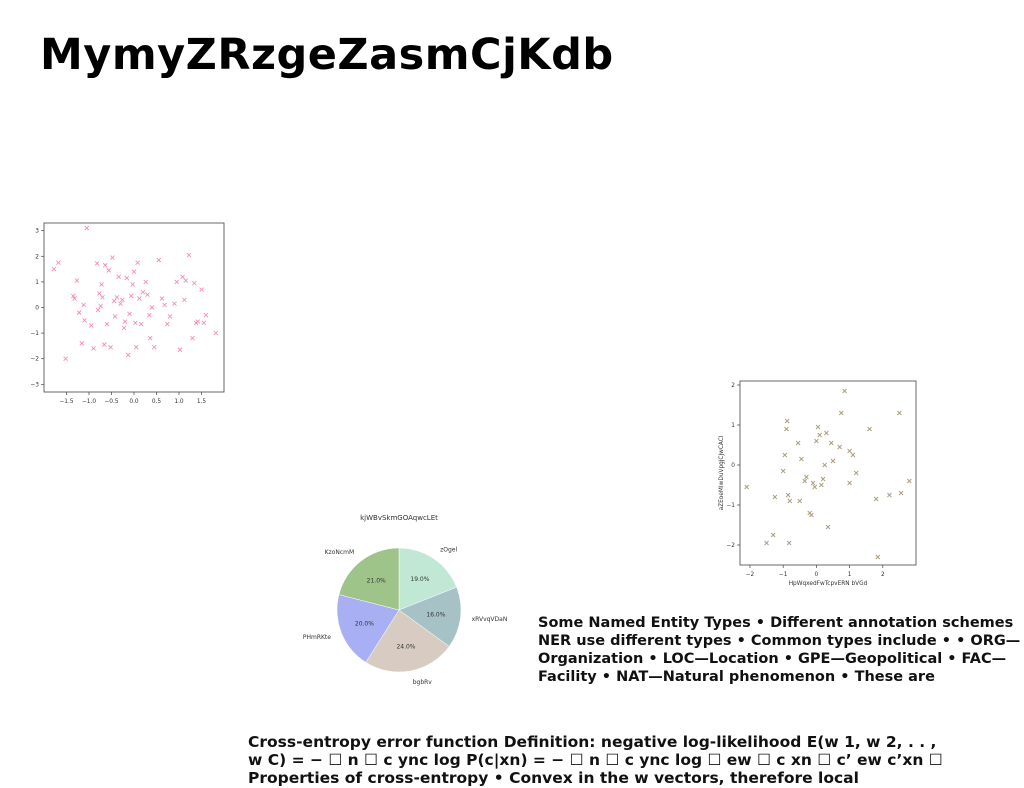  Describe the element at coordinates (157, 402) in the screenshot. I see `scatter1-x-tick-label: 0.5` at that location.